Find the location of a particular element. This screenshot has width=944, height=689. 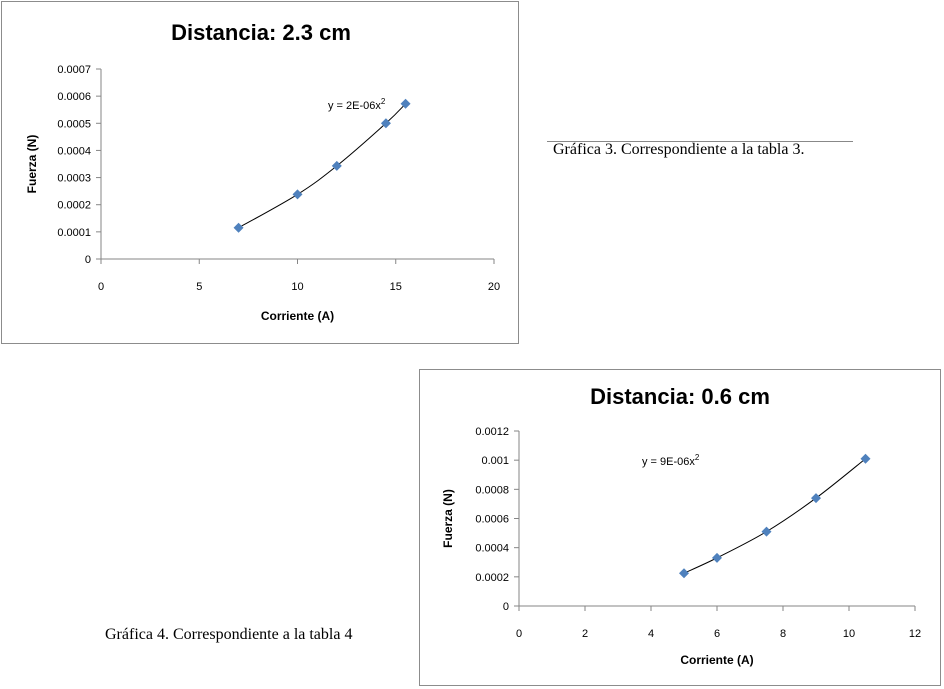

caption-rule is located at coordinates (700, 141).